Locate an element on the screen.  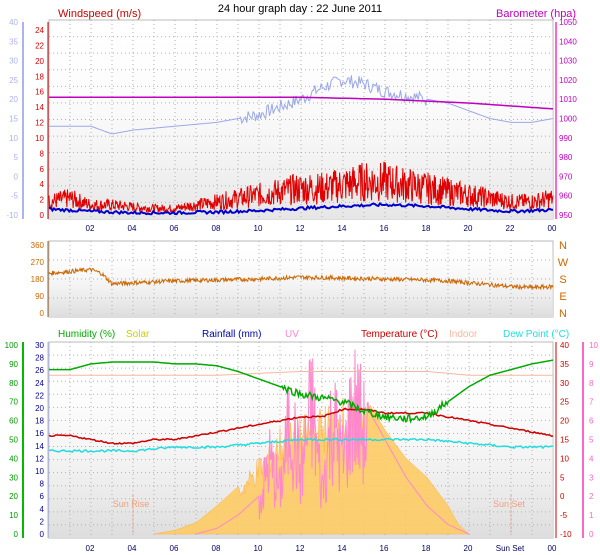
barometer-line is located at coordinates (301, 103).